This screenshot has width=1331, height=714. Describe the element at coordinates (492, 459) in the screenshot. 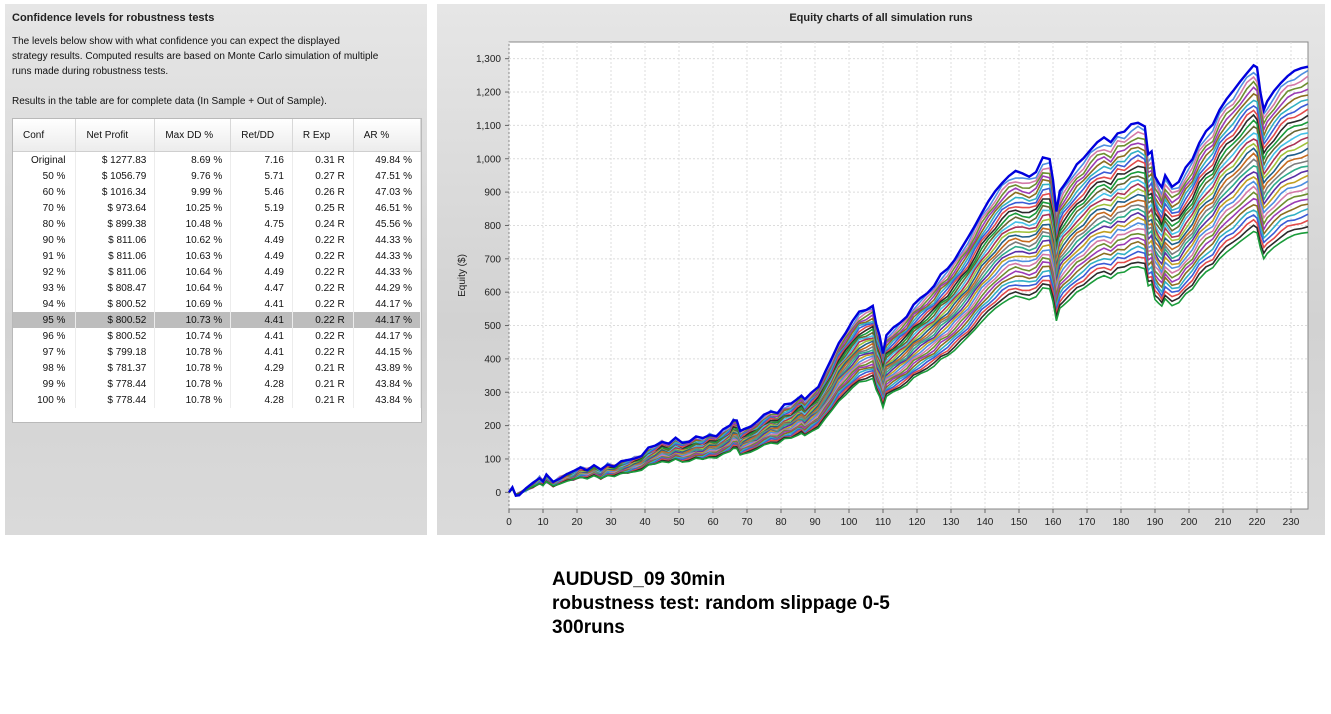

I see `y-tick-label: 100` at that location.